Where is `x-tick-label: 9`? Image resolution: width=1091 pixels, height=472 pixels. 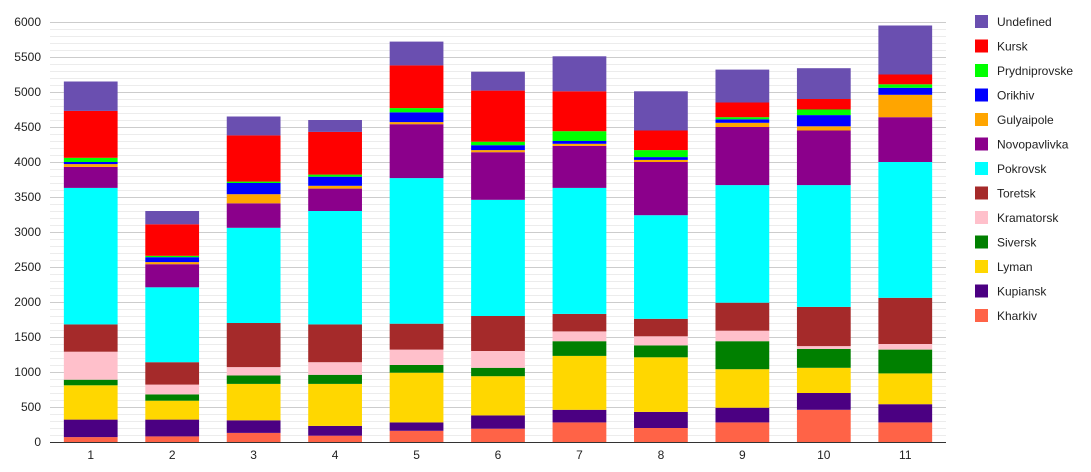
x-tick-label: 9 is located at coordinates (742, 455).